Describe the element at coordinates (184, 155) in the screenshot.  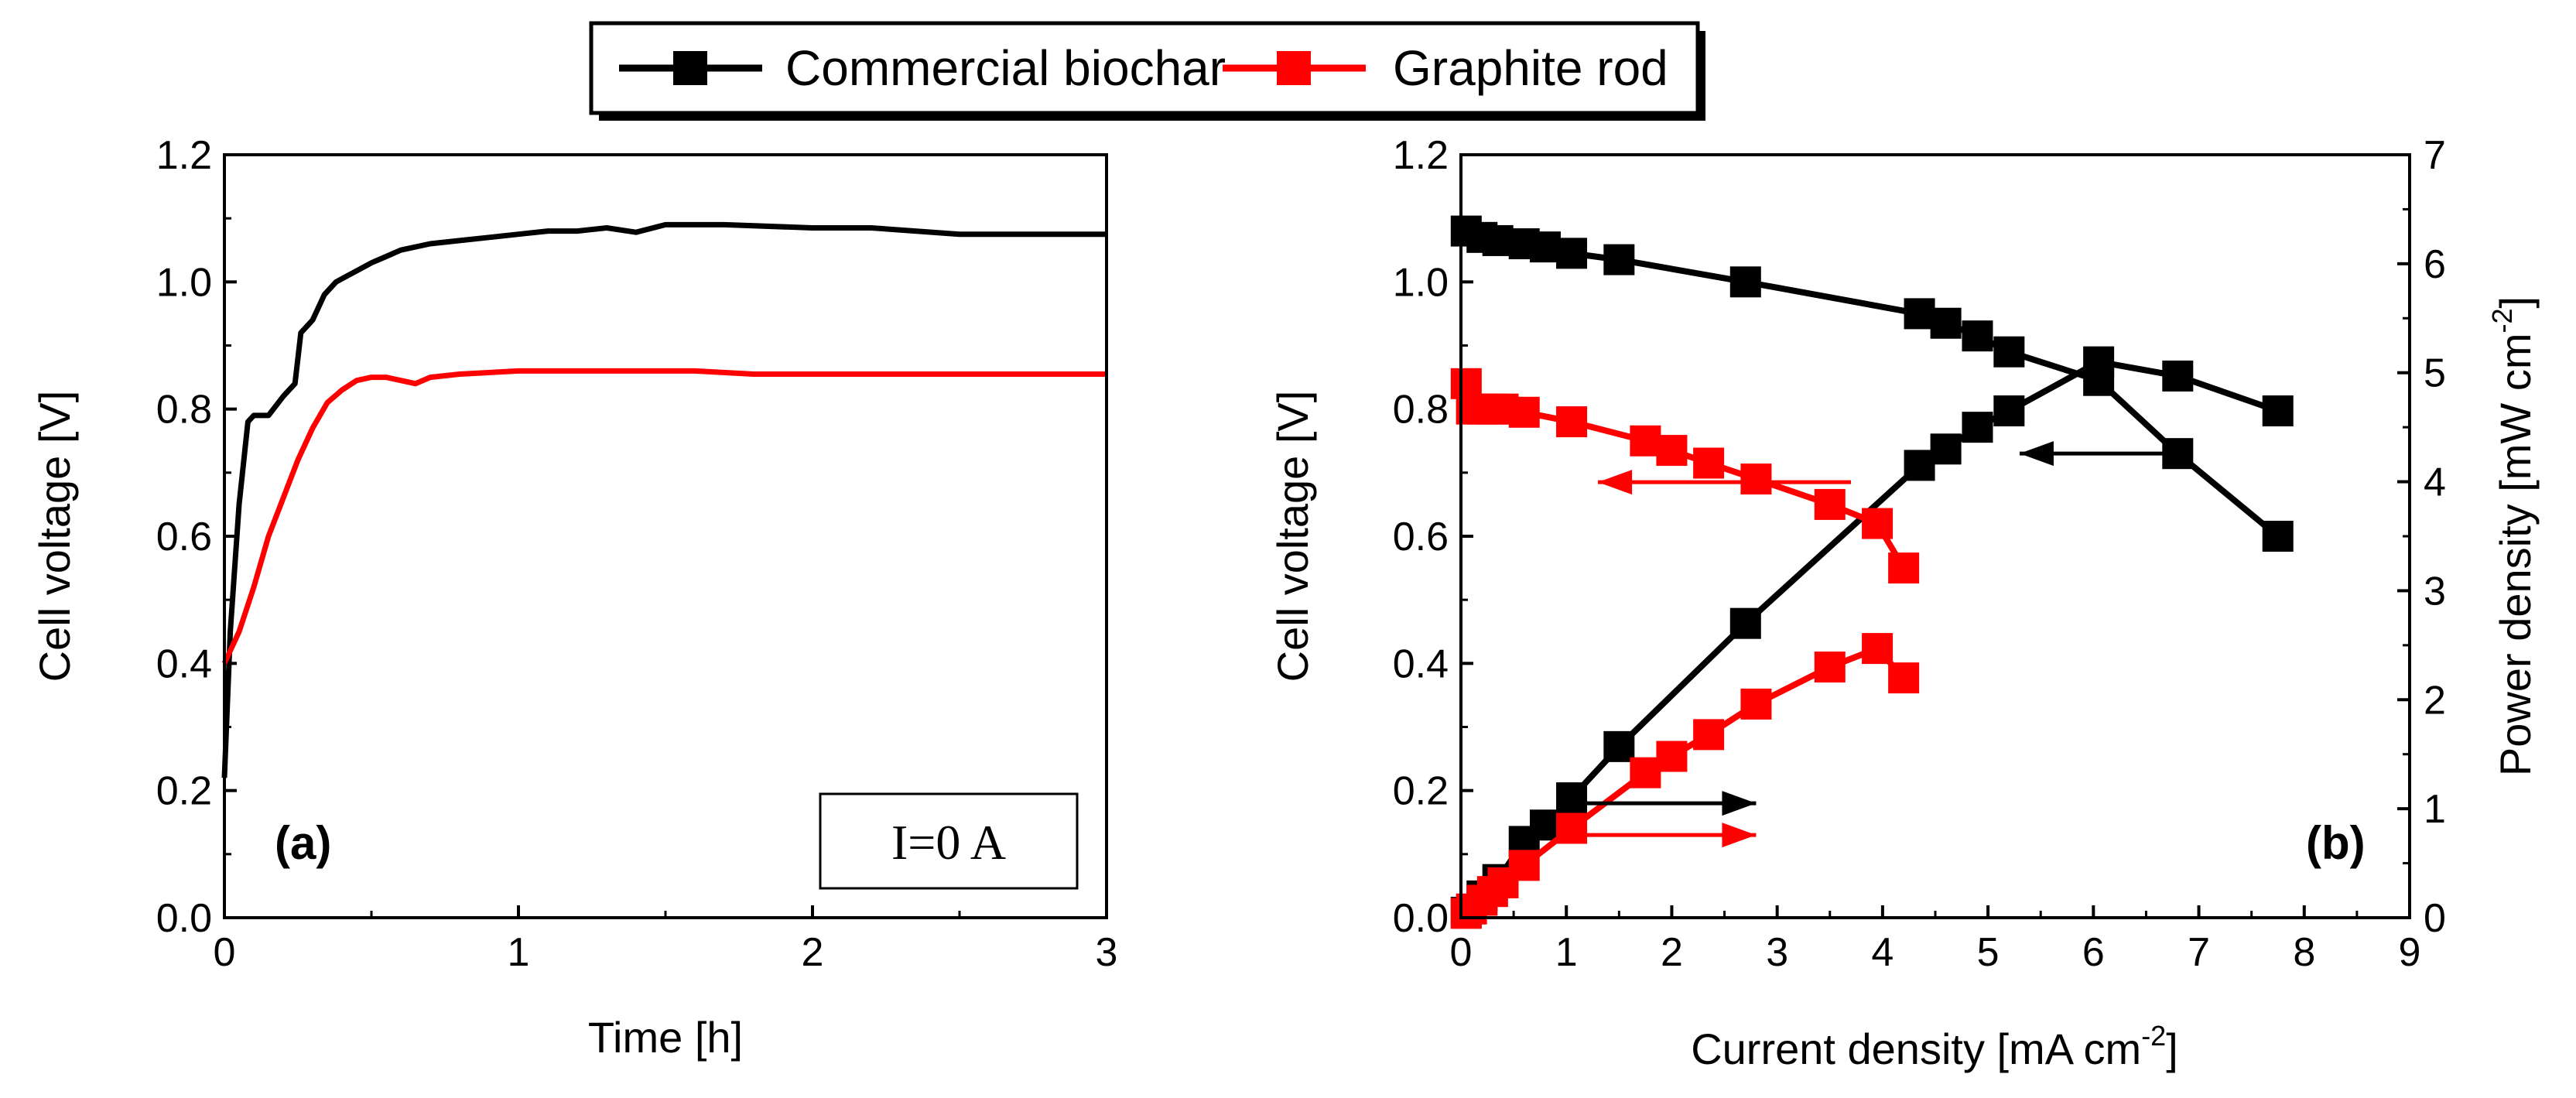
I see `panel-a-ytick-label: 1.2` at that location.